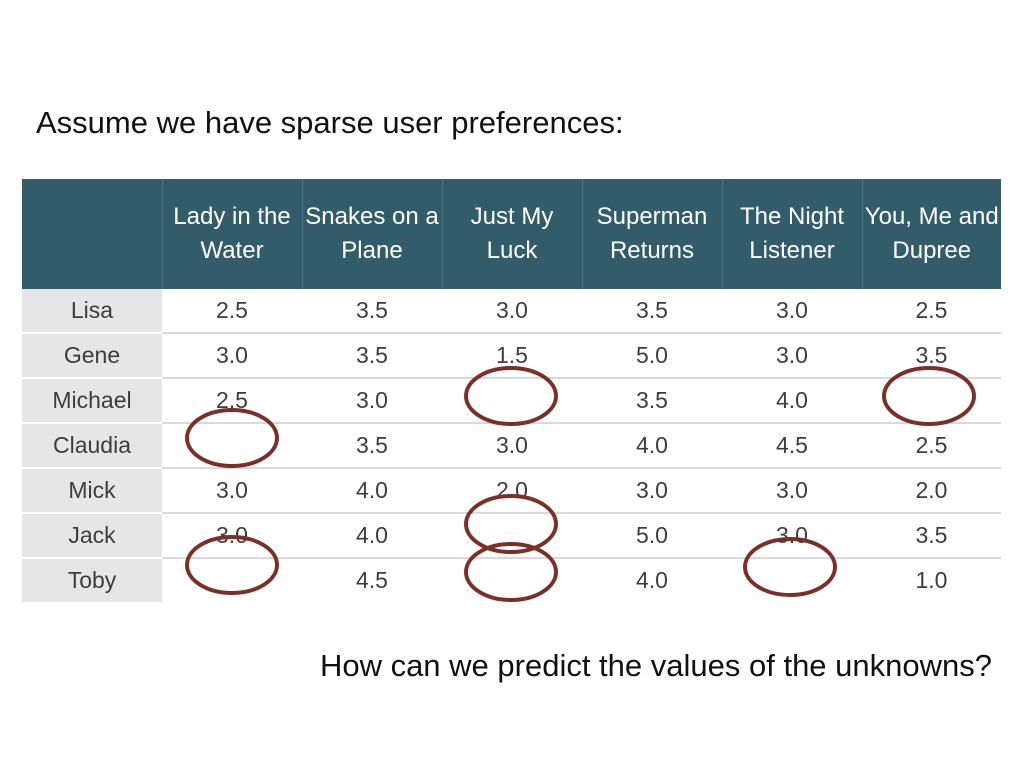 The width and height of the screenshot is (1024, 768). Describe the element at coordinates (231, 234) in the screenshot. I see `column-header: Lady in the Water` at that location.